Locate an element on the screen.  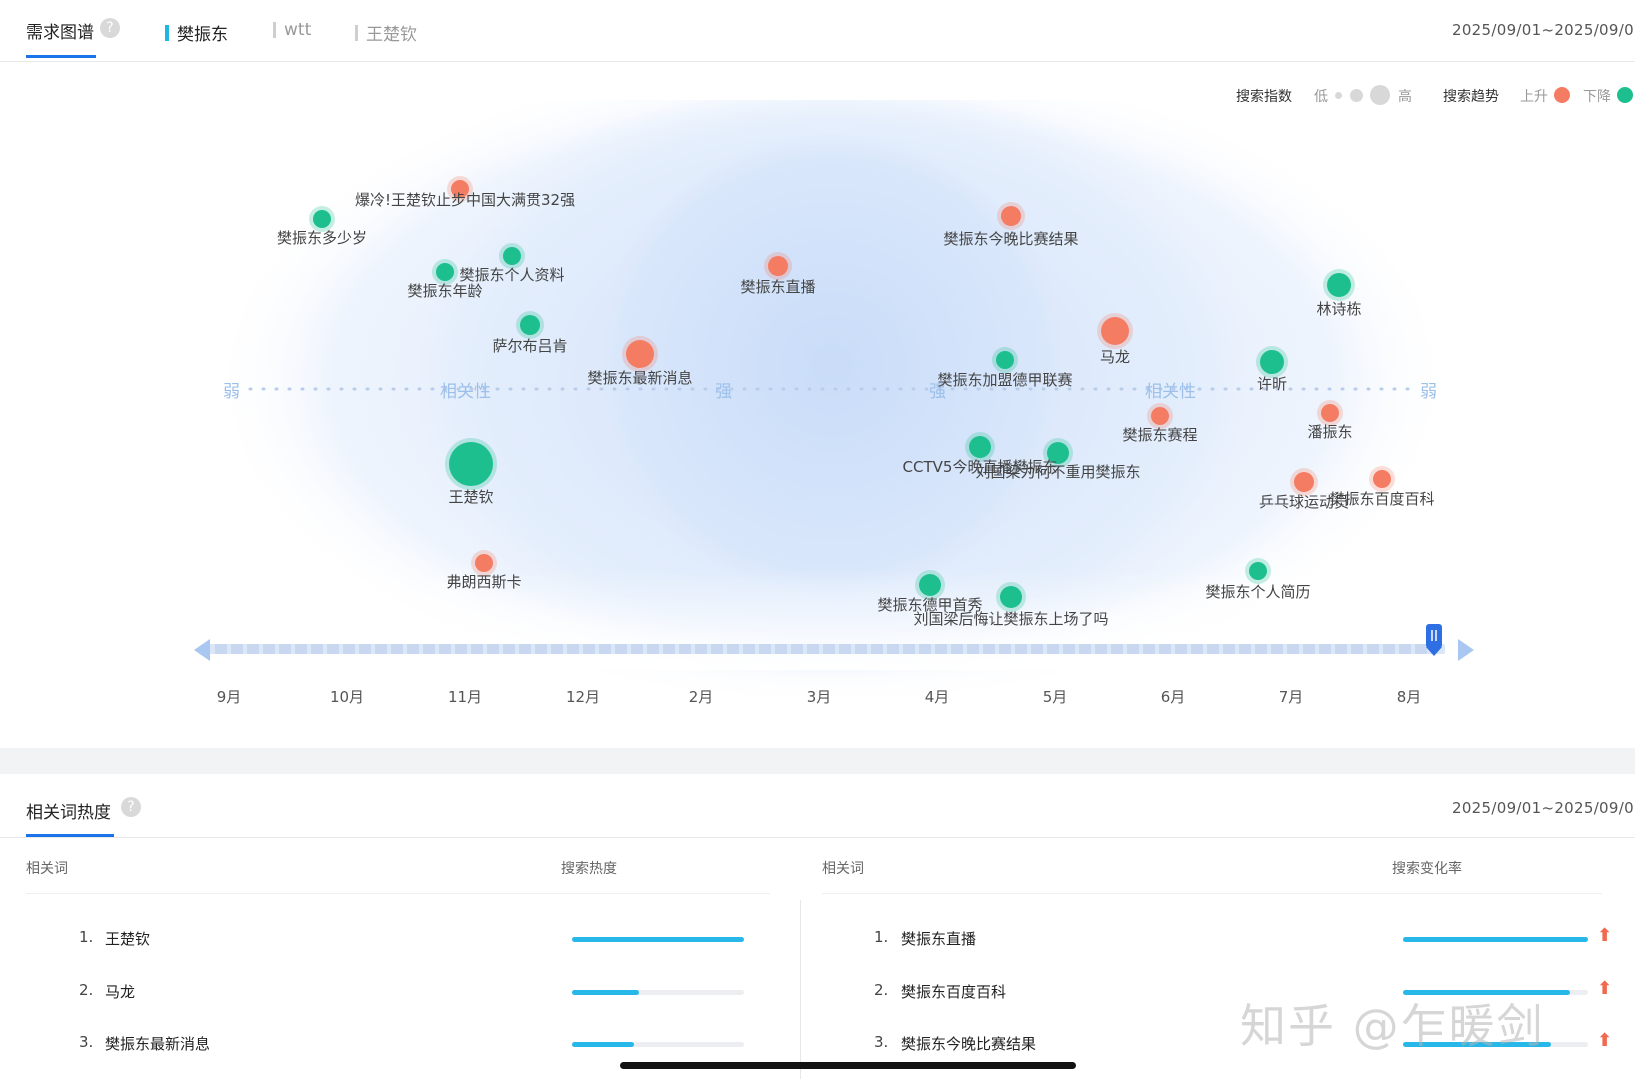
col-header-change: 搜索变化率 is located at coordinates (1427, 869).